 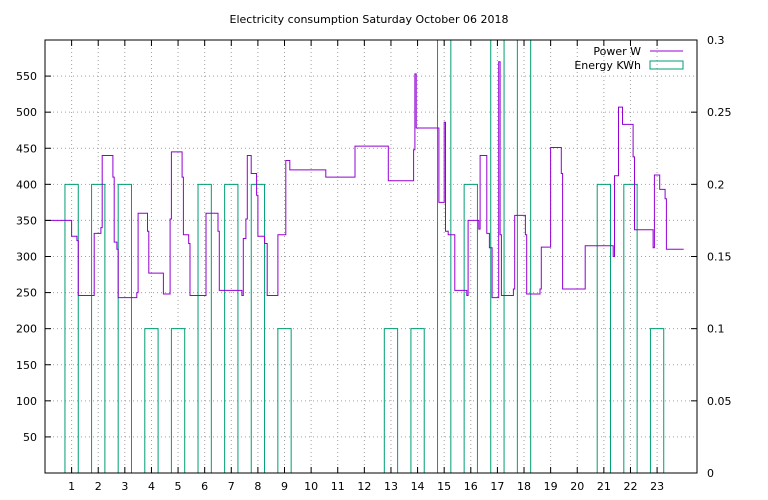 What do you see at coordinates (497, 486) in the screenshot?
I see `x-tick-label: 17` at bounding box center [497, 486].